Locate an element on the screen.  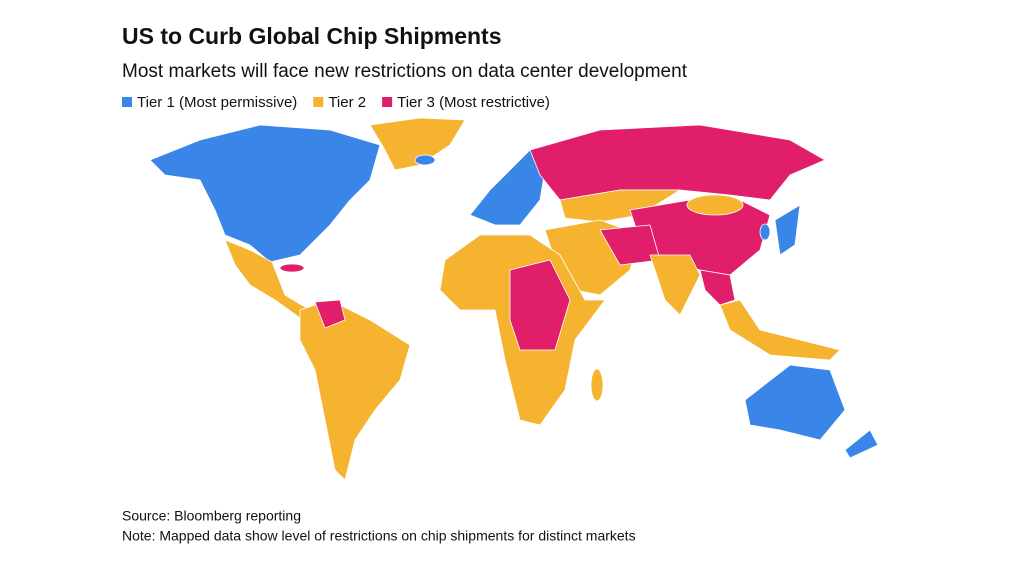
russia is located at coordinates (677, 162).